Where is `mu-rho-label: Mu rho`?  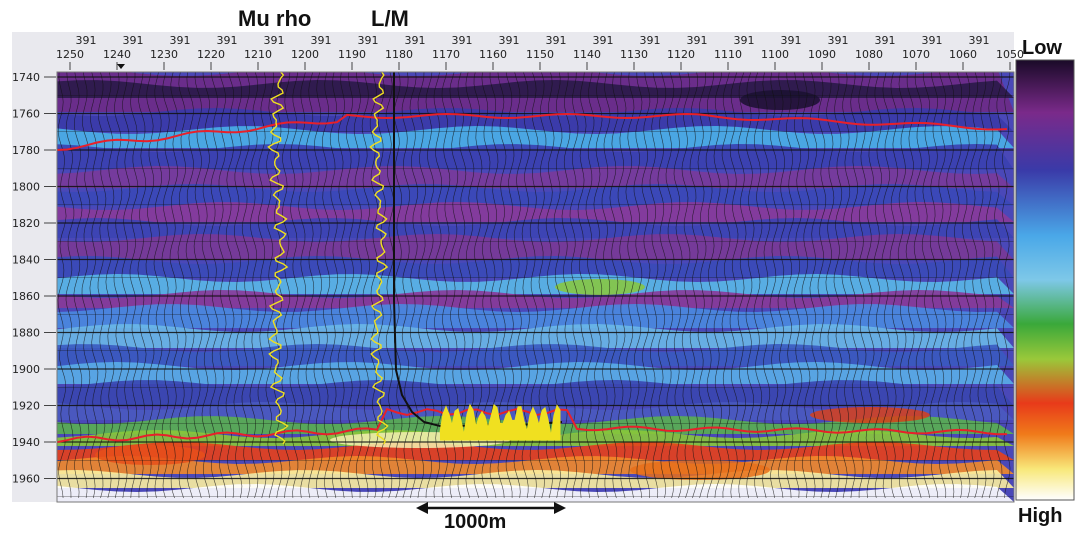 mu-rho-label: Mu rho is located at coordinates (275, 18).